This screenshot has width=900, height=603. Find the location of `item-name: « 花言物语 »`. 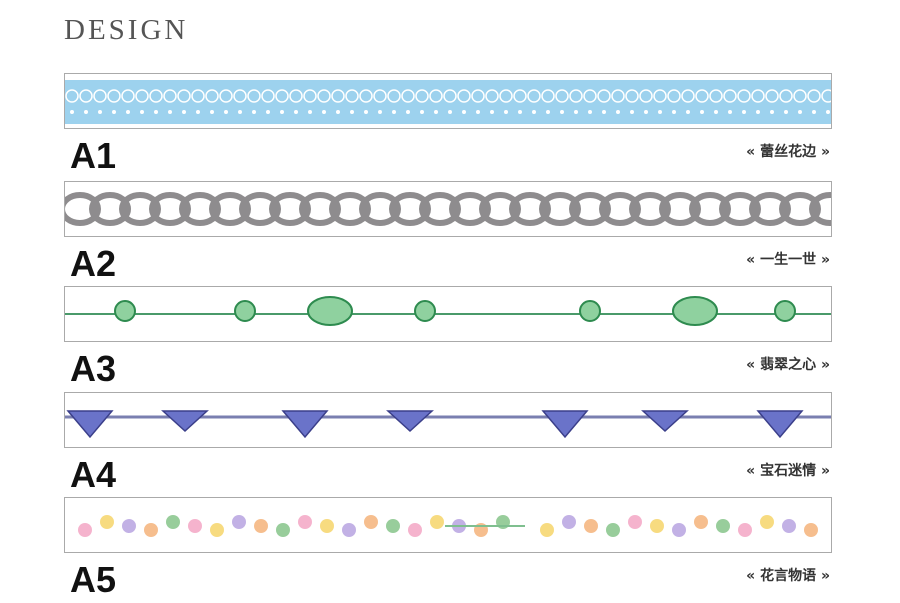

item-name: « 花言物语 » is located at coordinates (788, 576).